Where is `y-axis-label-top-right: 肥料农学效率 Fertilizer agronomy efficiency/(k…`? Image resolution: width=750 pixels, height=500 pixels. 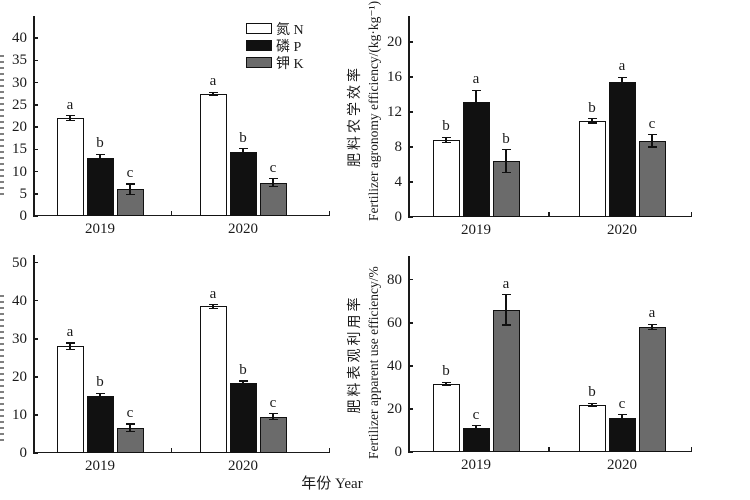
y-axis-label-top-right: 肥料农学效率 Fertilizer agronomy efficiency/(k… is located at coordinates (368, 111).